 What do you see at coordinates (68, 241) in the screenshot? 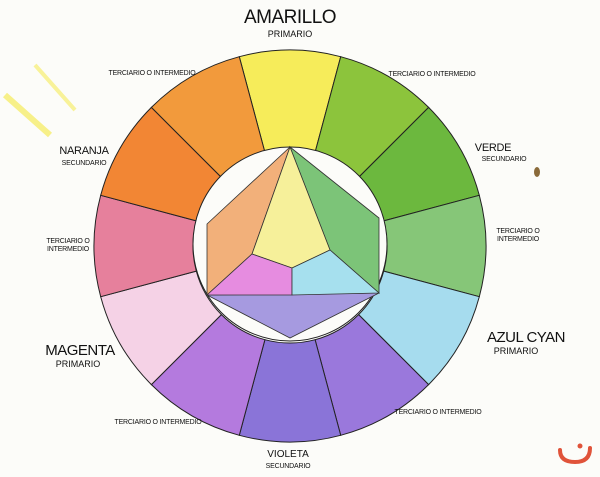
I see `label-tertiary-left-1: TERCIARIO O` at bounding box center [68, 241].